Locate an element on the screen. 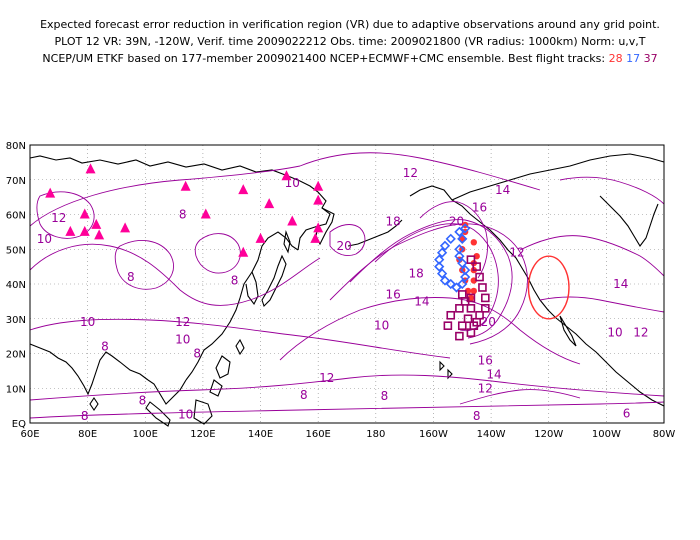  verification-region-circle is located at coordinates (548, 287).